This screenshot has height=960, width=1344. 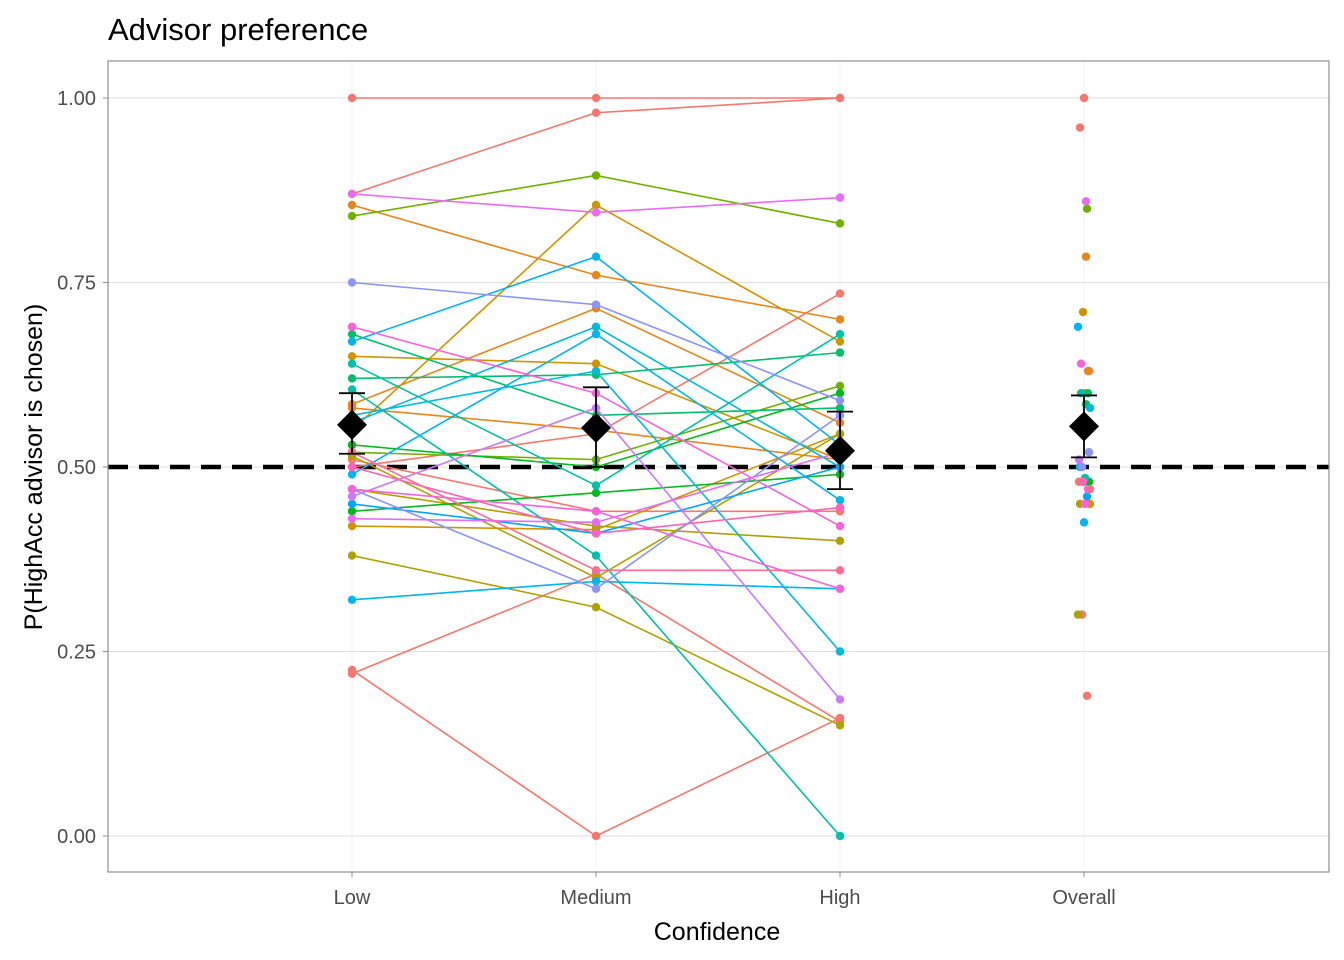 I want to click on y-tick-label: 0.75, so click(x=76, y=284).